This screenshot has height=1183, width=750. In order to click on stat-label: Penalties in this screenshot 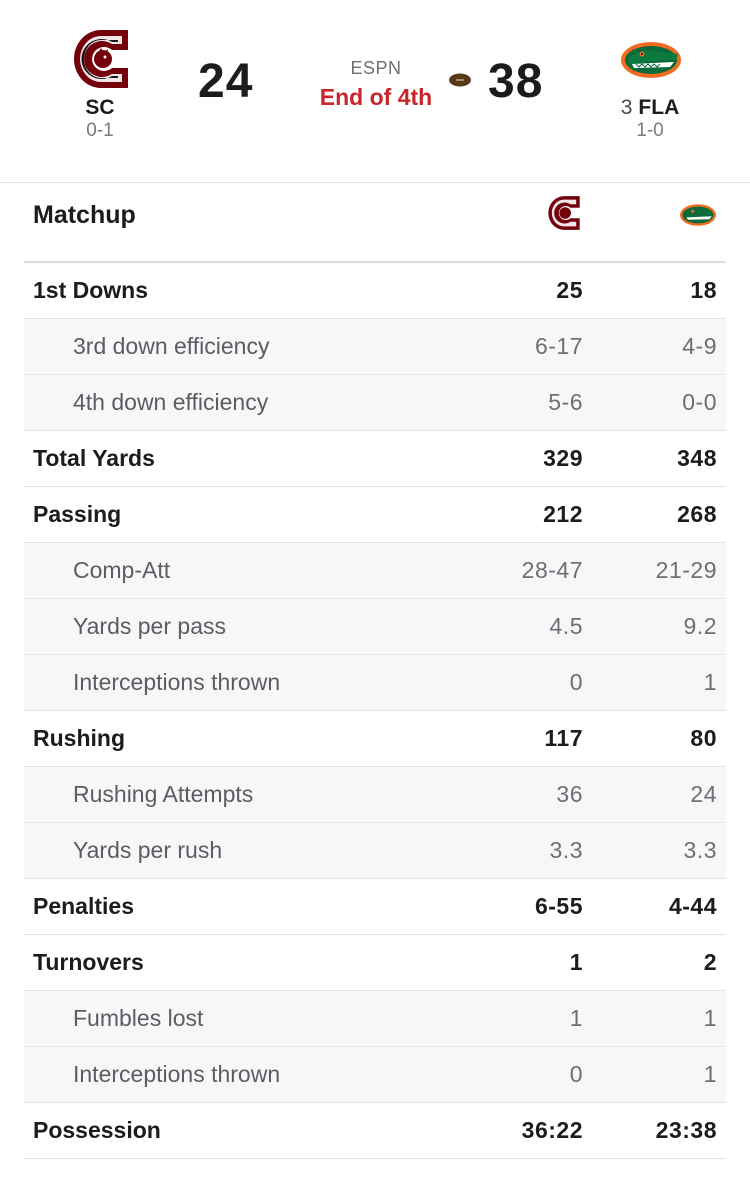, I will do `click(83, 906)`.